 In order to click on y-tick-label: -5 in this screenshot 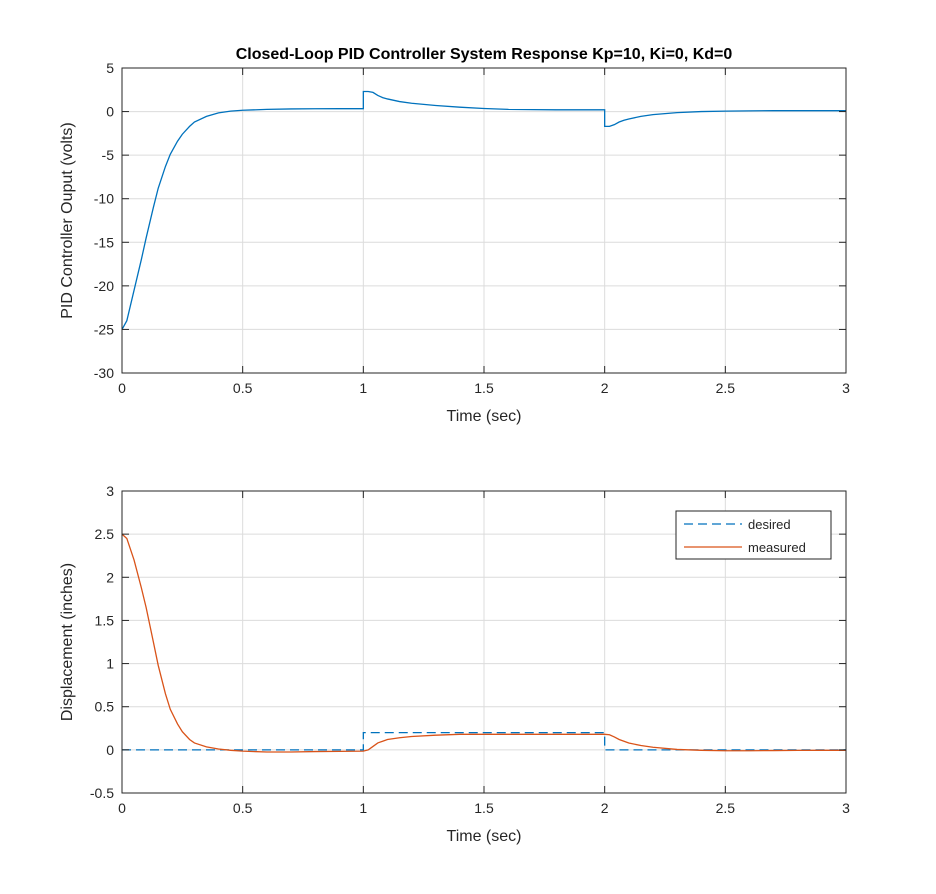, I will do `click(108, 155)`.